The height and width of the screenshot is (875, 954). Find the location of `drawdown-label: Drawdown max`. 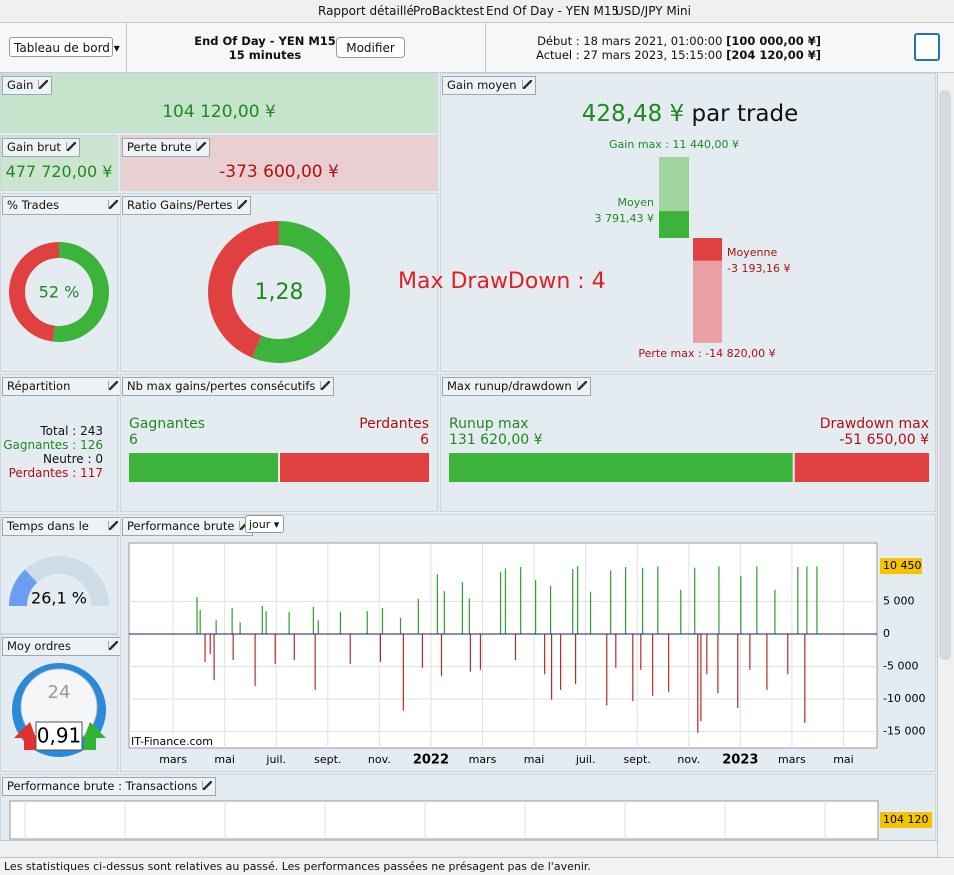

drawdown-label: Drawdown max is located at coordinates (874, 424).